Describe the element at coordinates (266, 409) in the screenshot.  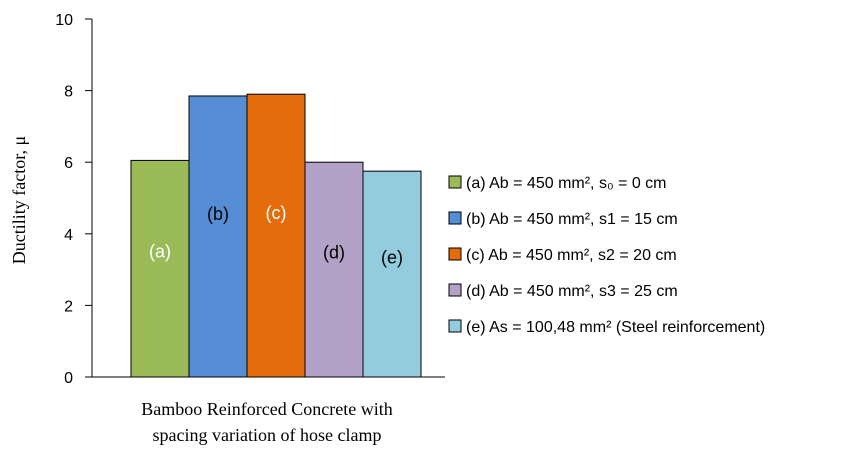
I see `x-axis-title-line-1: Bamboo Reinforced Concrete with` at that location.